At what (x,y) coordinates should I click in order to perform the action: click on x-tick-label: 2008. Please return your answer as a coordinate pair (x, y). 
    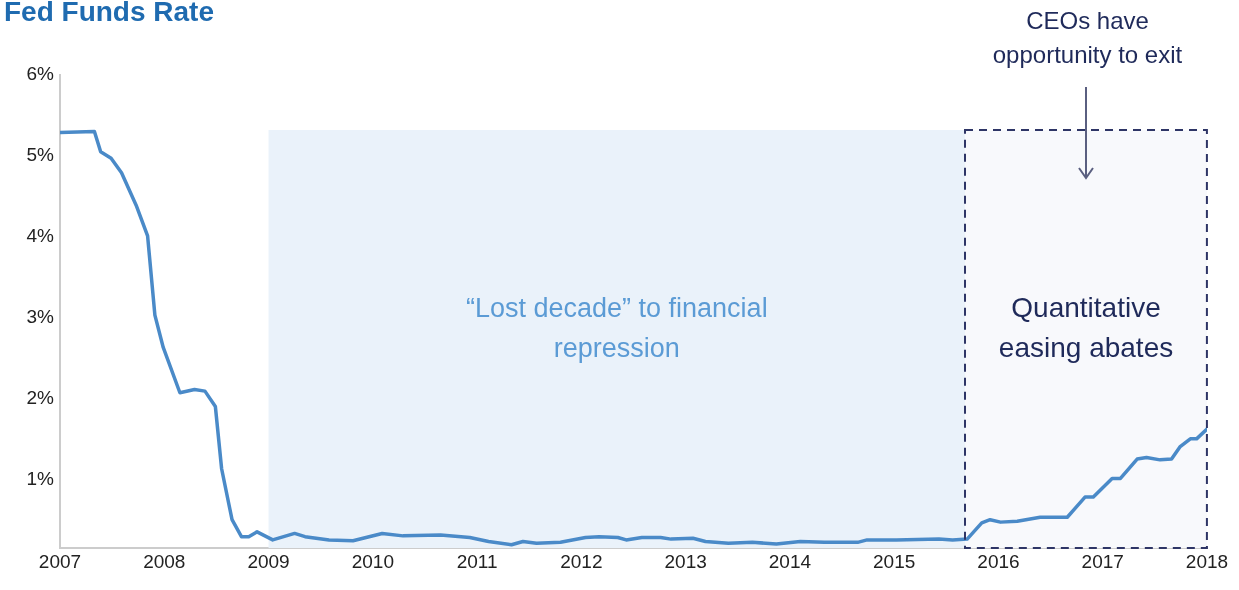
    Looking at the image, I should click on (164, 561).